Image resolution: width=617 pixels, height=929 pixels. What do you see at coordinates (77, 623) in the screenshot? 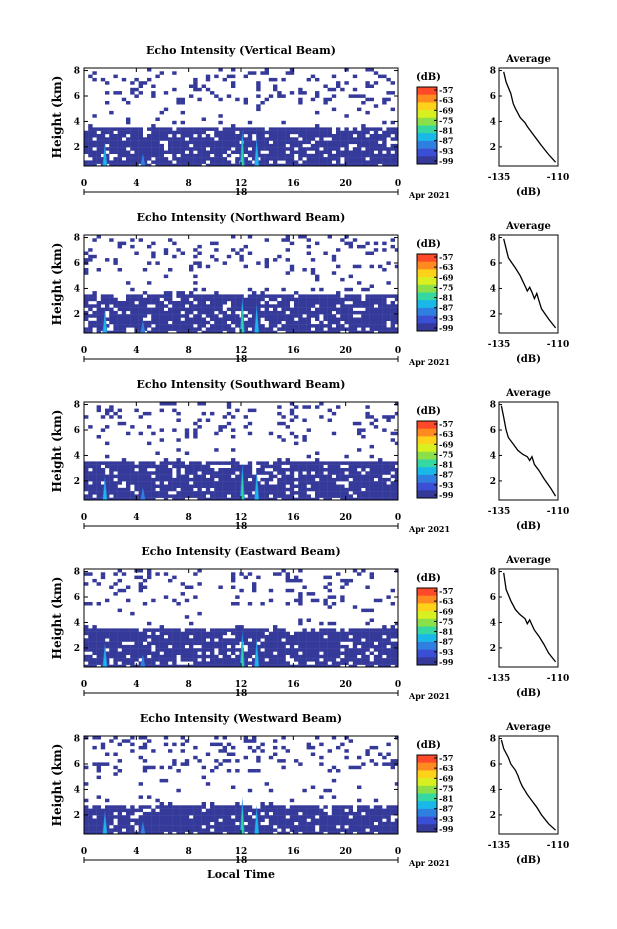
I see `y-tick-label: 4` at bounding box center [77, 623].